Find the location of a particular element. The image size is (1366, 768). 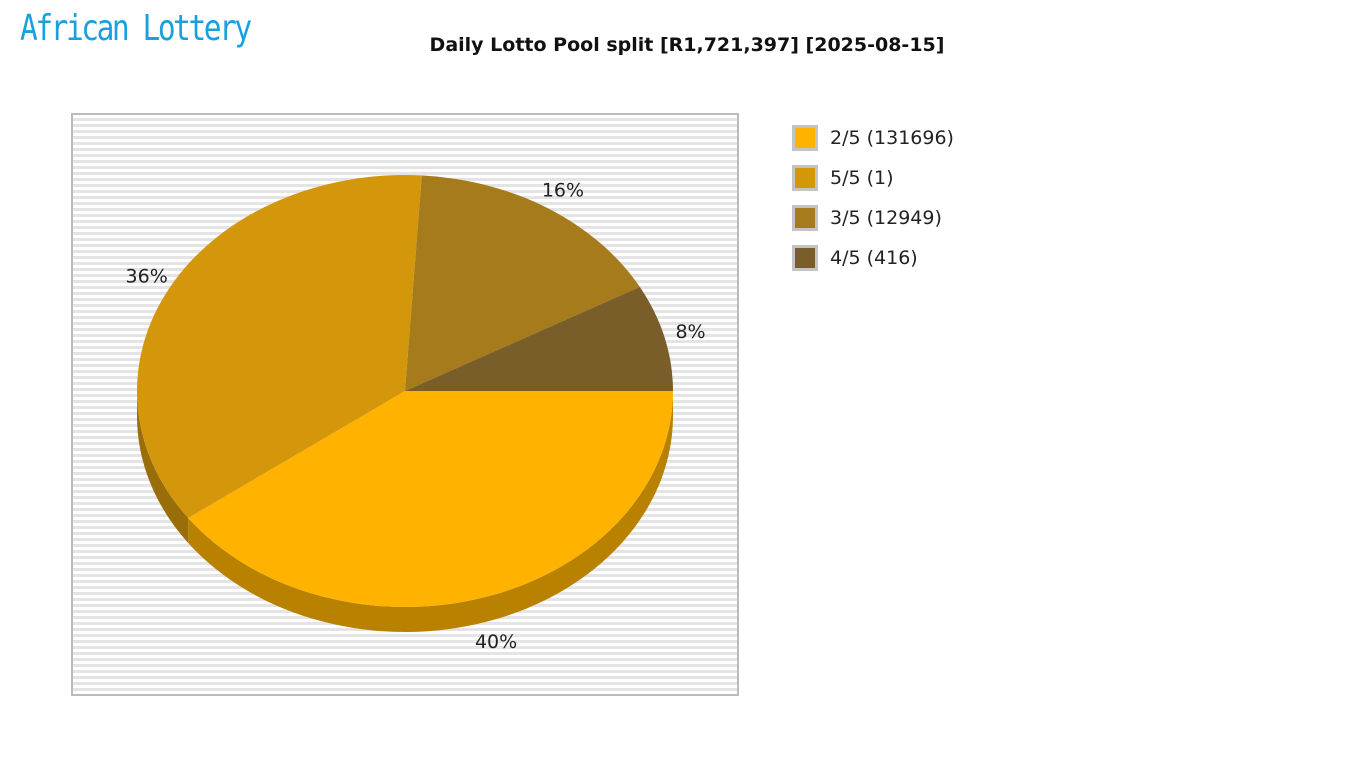

legend-label: 5/5 (1) is located at coordinates (862, 178).